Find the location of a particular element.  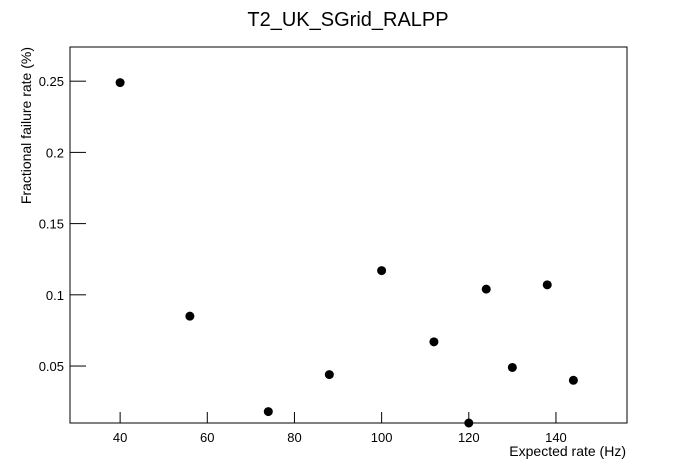

y-axis-title: Fractional failure rate (%) is located at coordinates (26, 125).